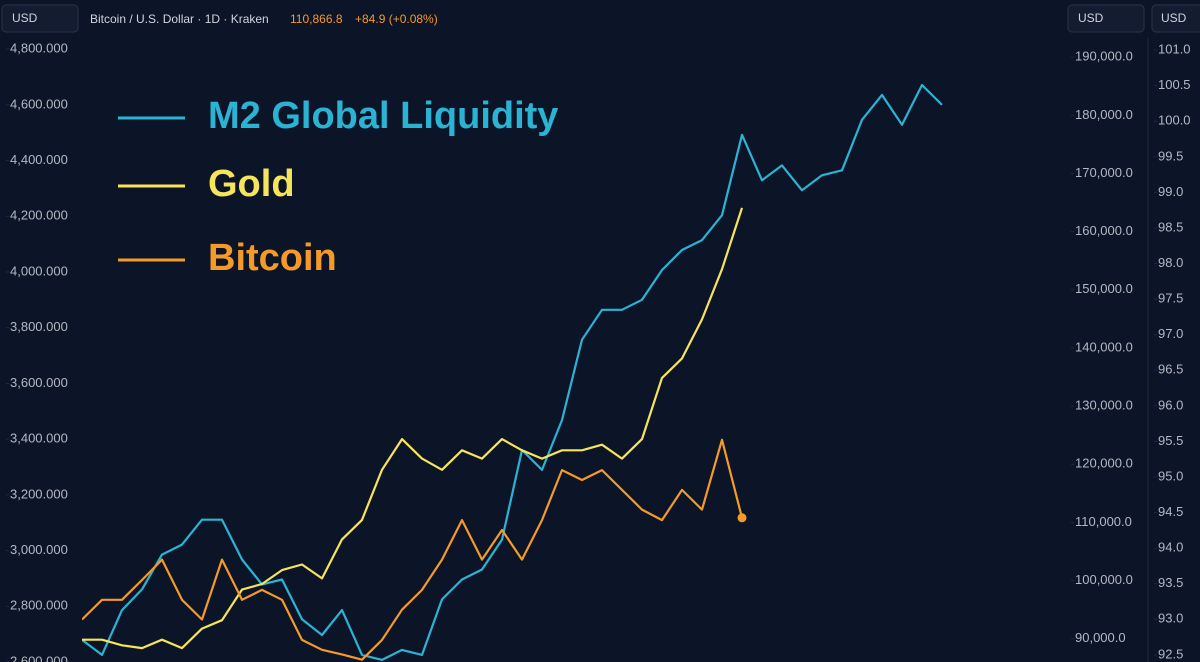 The height and width of the screenshot is (662, 1200). What do you see at coordinates (1174, 84) in the screenshot?
I see `y3-tick-label: 100.5` at bounding box center [1174, 84].